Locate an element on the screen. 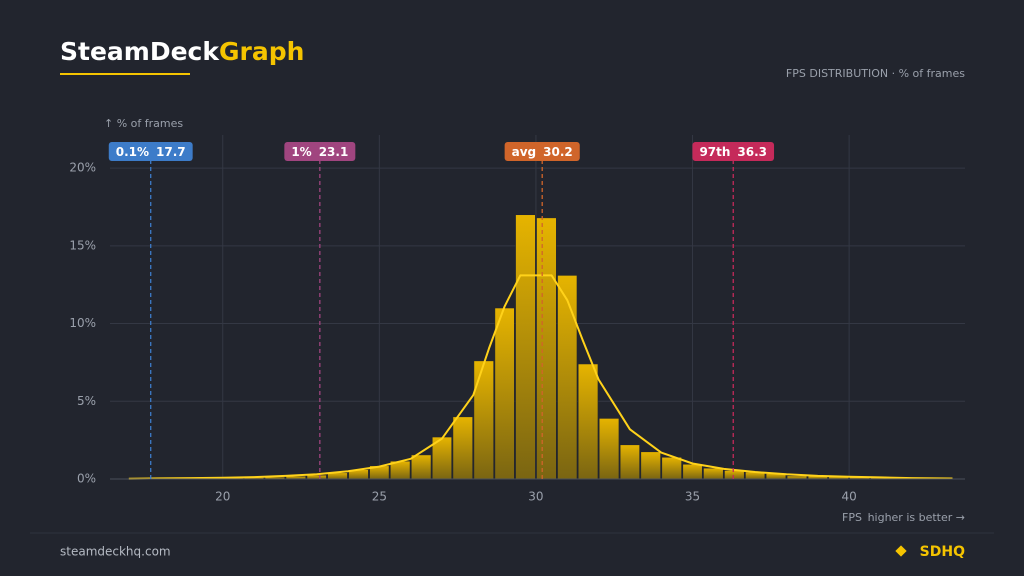  marker-value: 17.7 is located at coordinates (171, 152).